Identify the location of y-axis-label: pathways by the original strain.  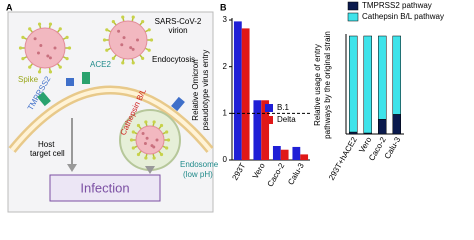
(327, 85).